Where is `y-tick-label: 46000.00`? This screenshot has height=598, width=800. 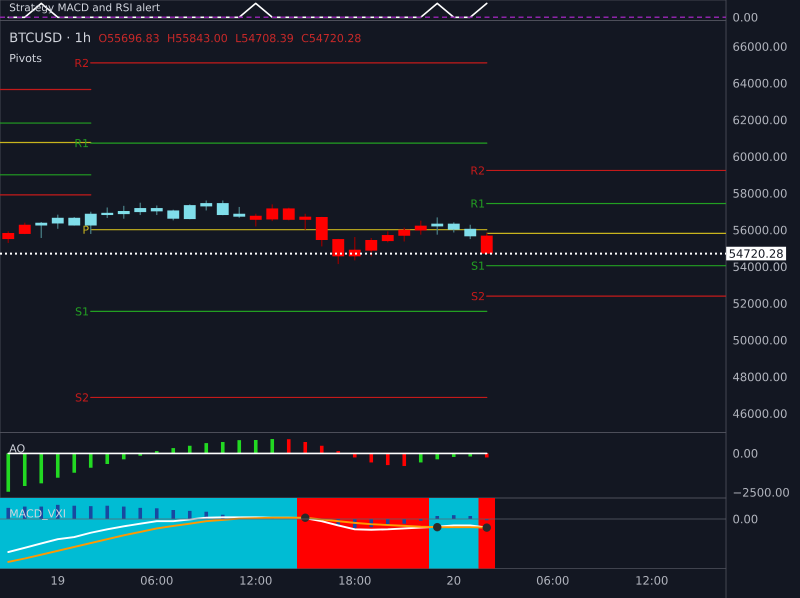 y-tick-label: 46000.00 is located at coordinates (760, 413).